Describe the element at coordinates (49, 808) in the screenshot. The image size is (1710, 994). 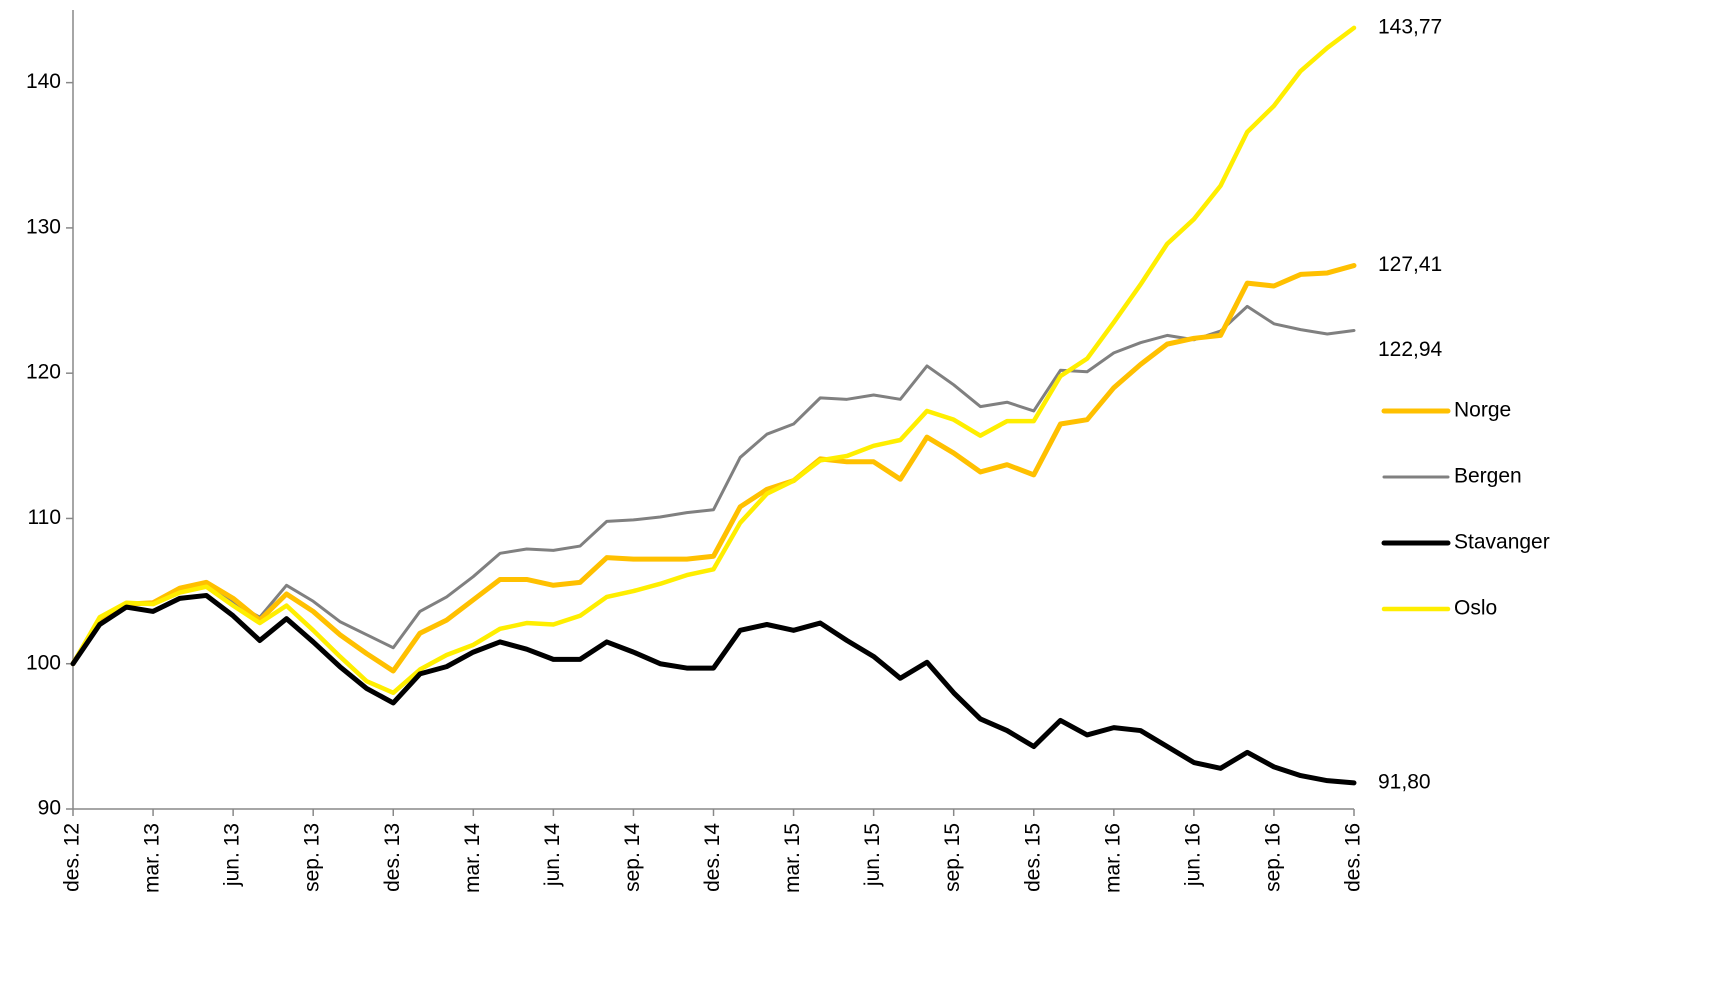
I see `y-tick-label: 90` at that location.